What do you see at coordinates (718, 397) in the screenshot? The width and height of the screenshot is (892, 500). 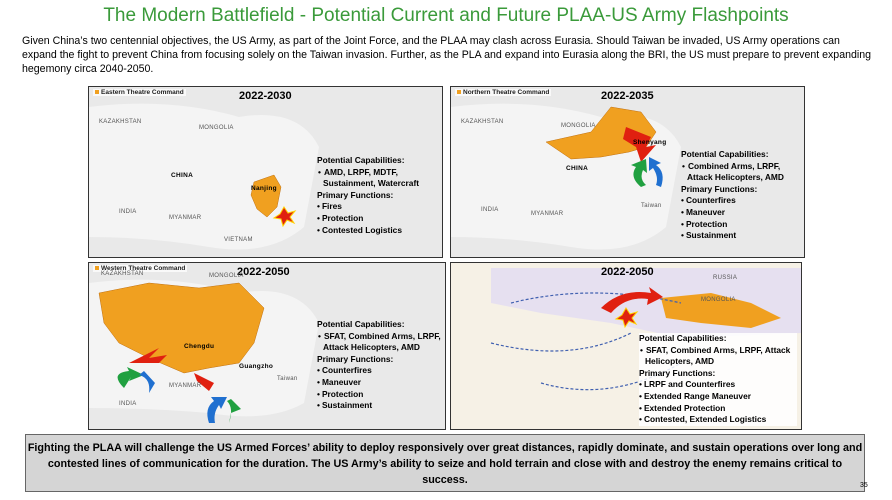 I see `function: Extended Range Maneuver` at bounding box center [718, 397].